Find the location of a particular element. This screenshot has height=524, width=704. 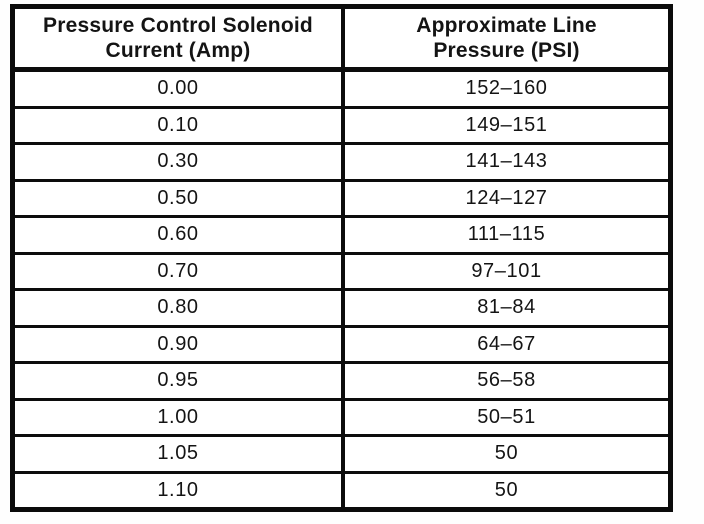

line-pressure-value: 64–67 is located at coordinates (506, 343).